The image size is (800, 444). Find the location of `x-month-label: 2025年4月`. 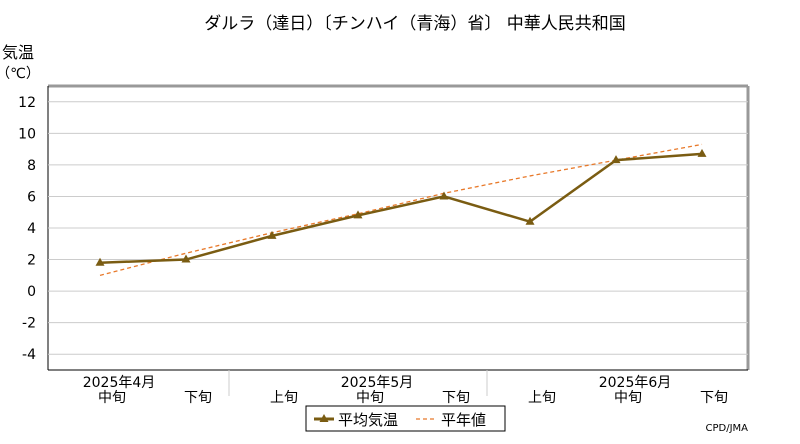

x-month-label: 2025年4月 is located at coordinates (119, 383).